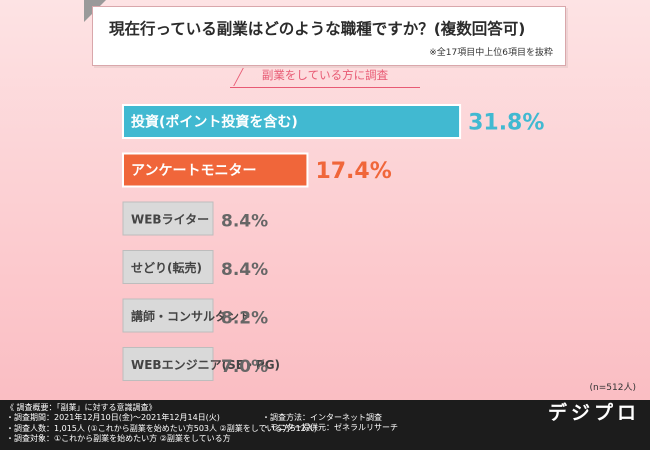 This screenshot has height=450, width=650. What do you see at coordinates (113, 418) in the screenshot?
I see `footer-line: ・調査期間：2021年12月10日(金)～2021年12月14日(火)` at bounding box center [113, 418].